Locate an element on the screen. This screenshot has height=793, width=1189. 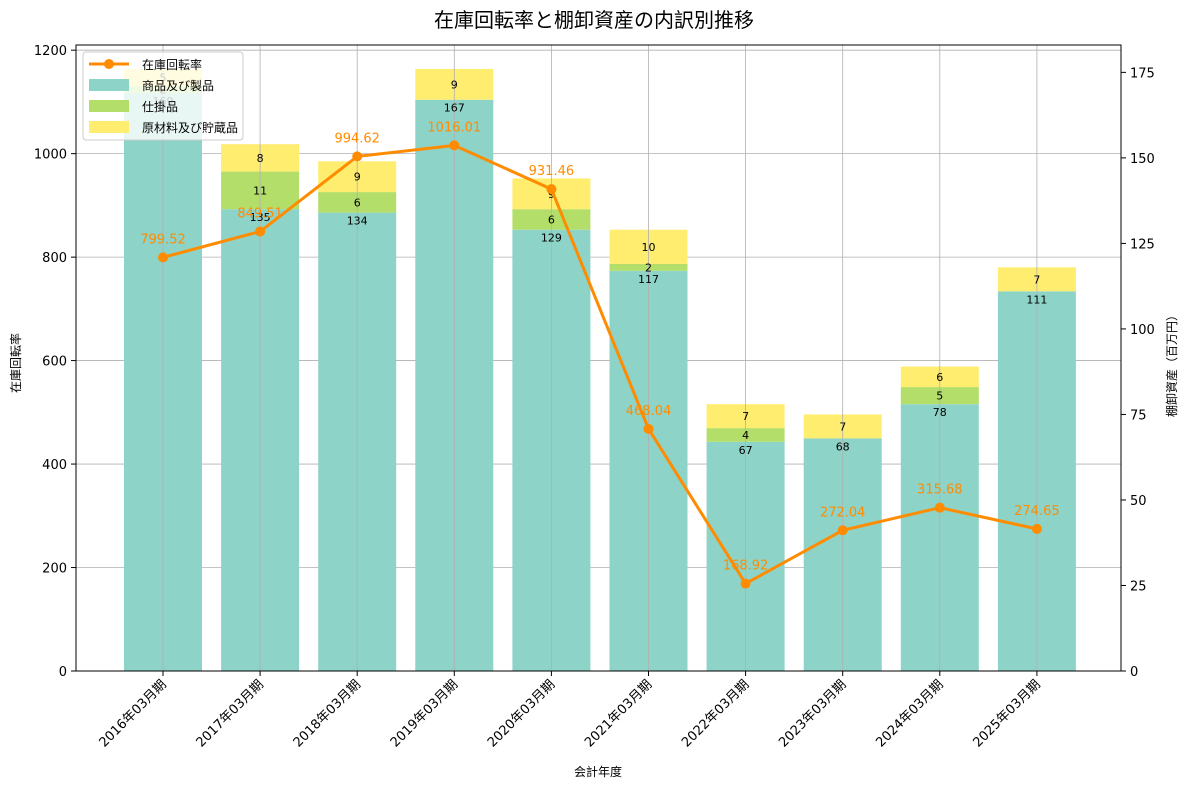
bar-value-label: 4 is located at coordinates (745, 435).